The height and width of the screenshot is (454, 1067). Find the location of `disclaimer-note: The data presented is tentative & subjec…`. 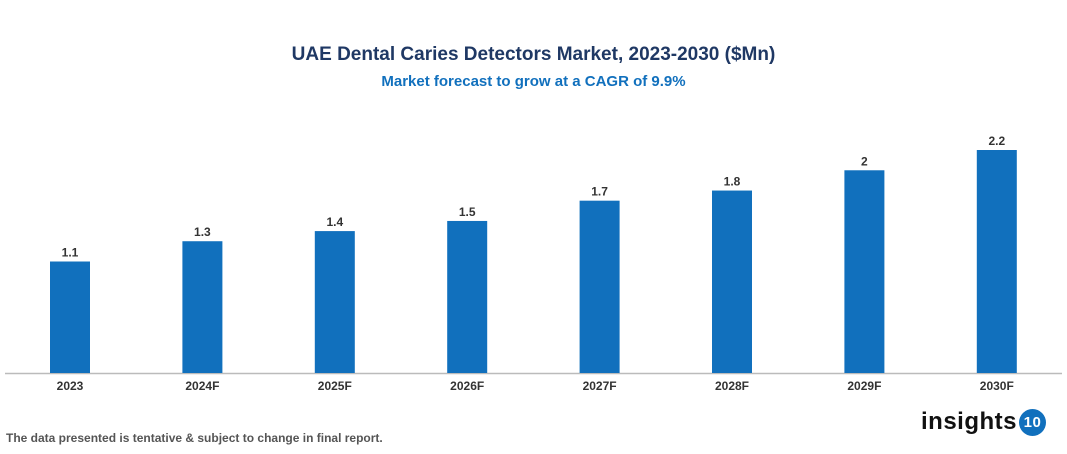

disclaimer-note: The data presented is tentative & subjec… is located at coordinates (194, 438).